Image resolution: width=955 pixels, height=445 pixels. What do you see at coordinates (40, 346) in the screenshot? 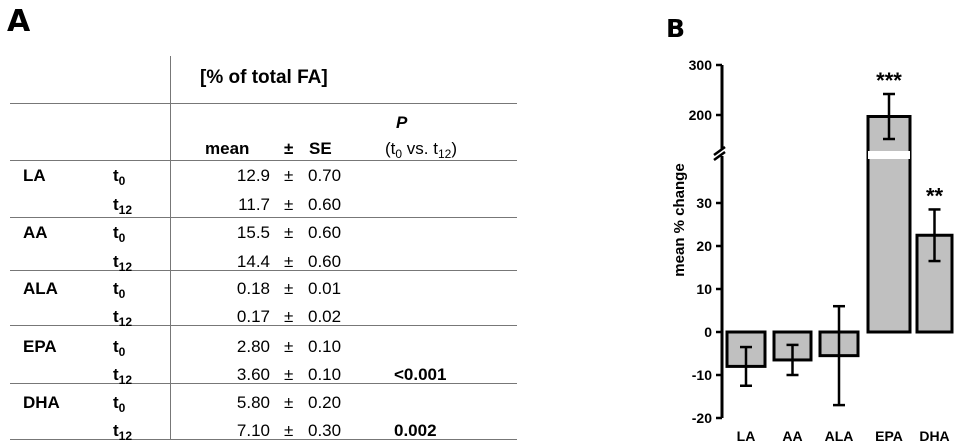
I see `row-fatty-acid: EPA` at bounding box center [40, 346].